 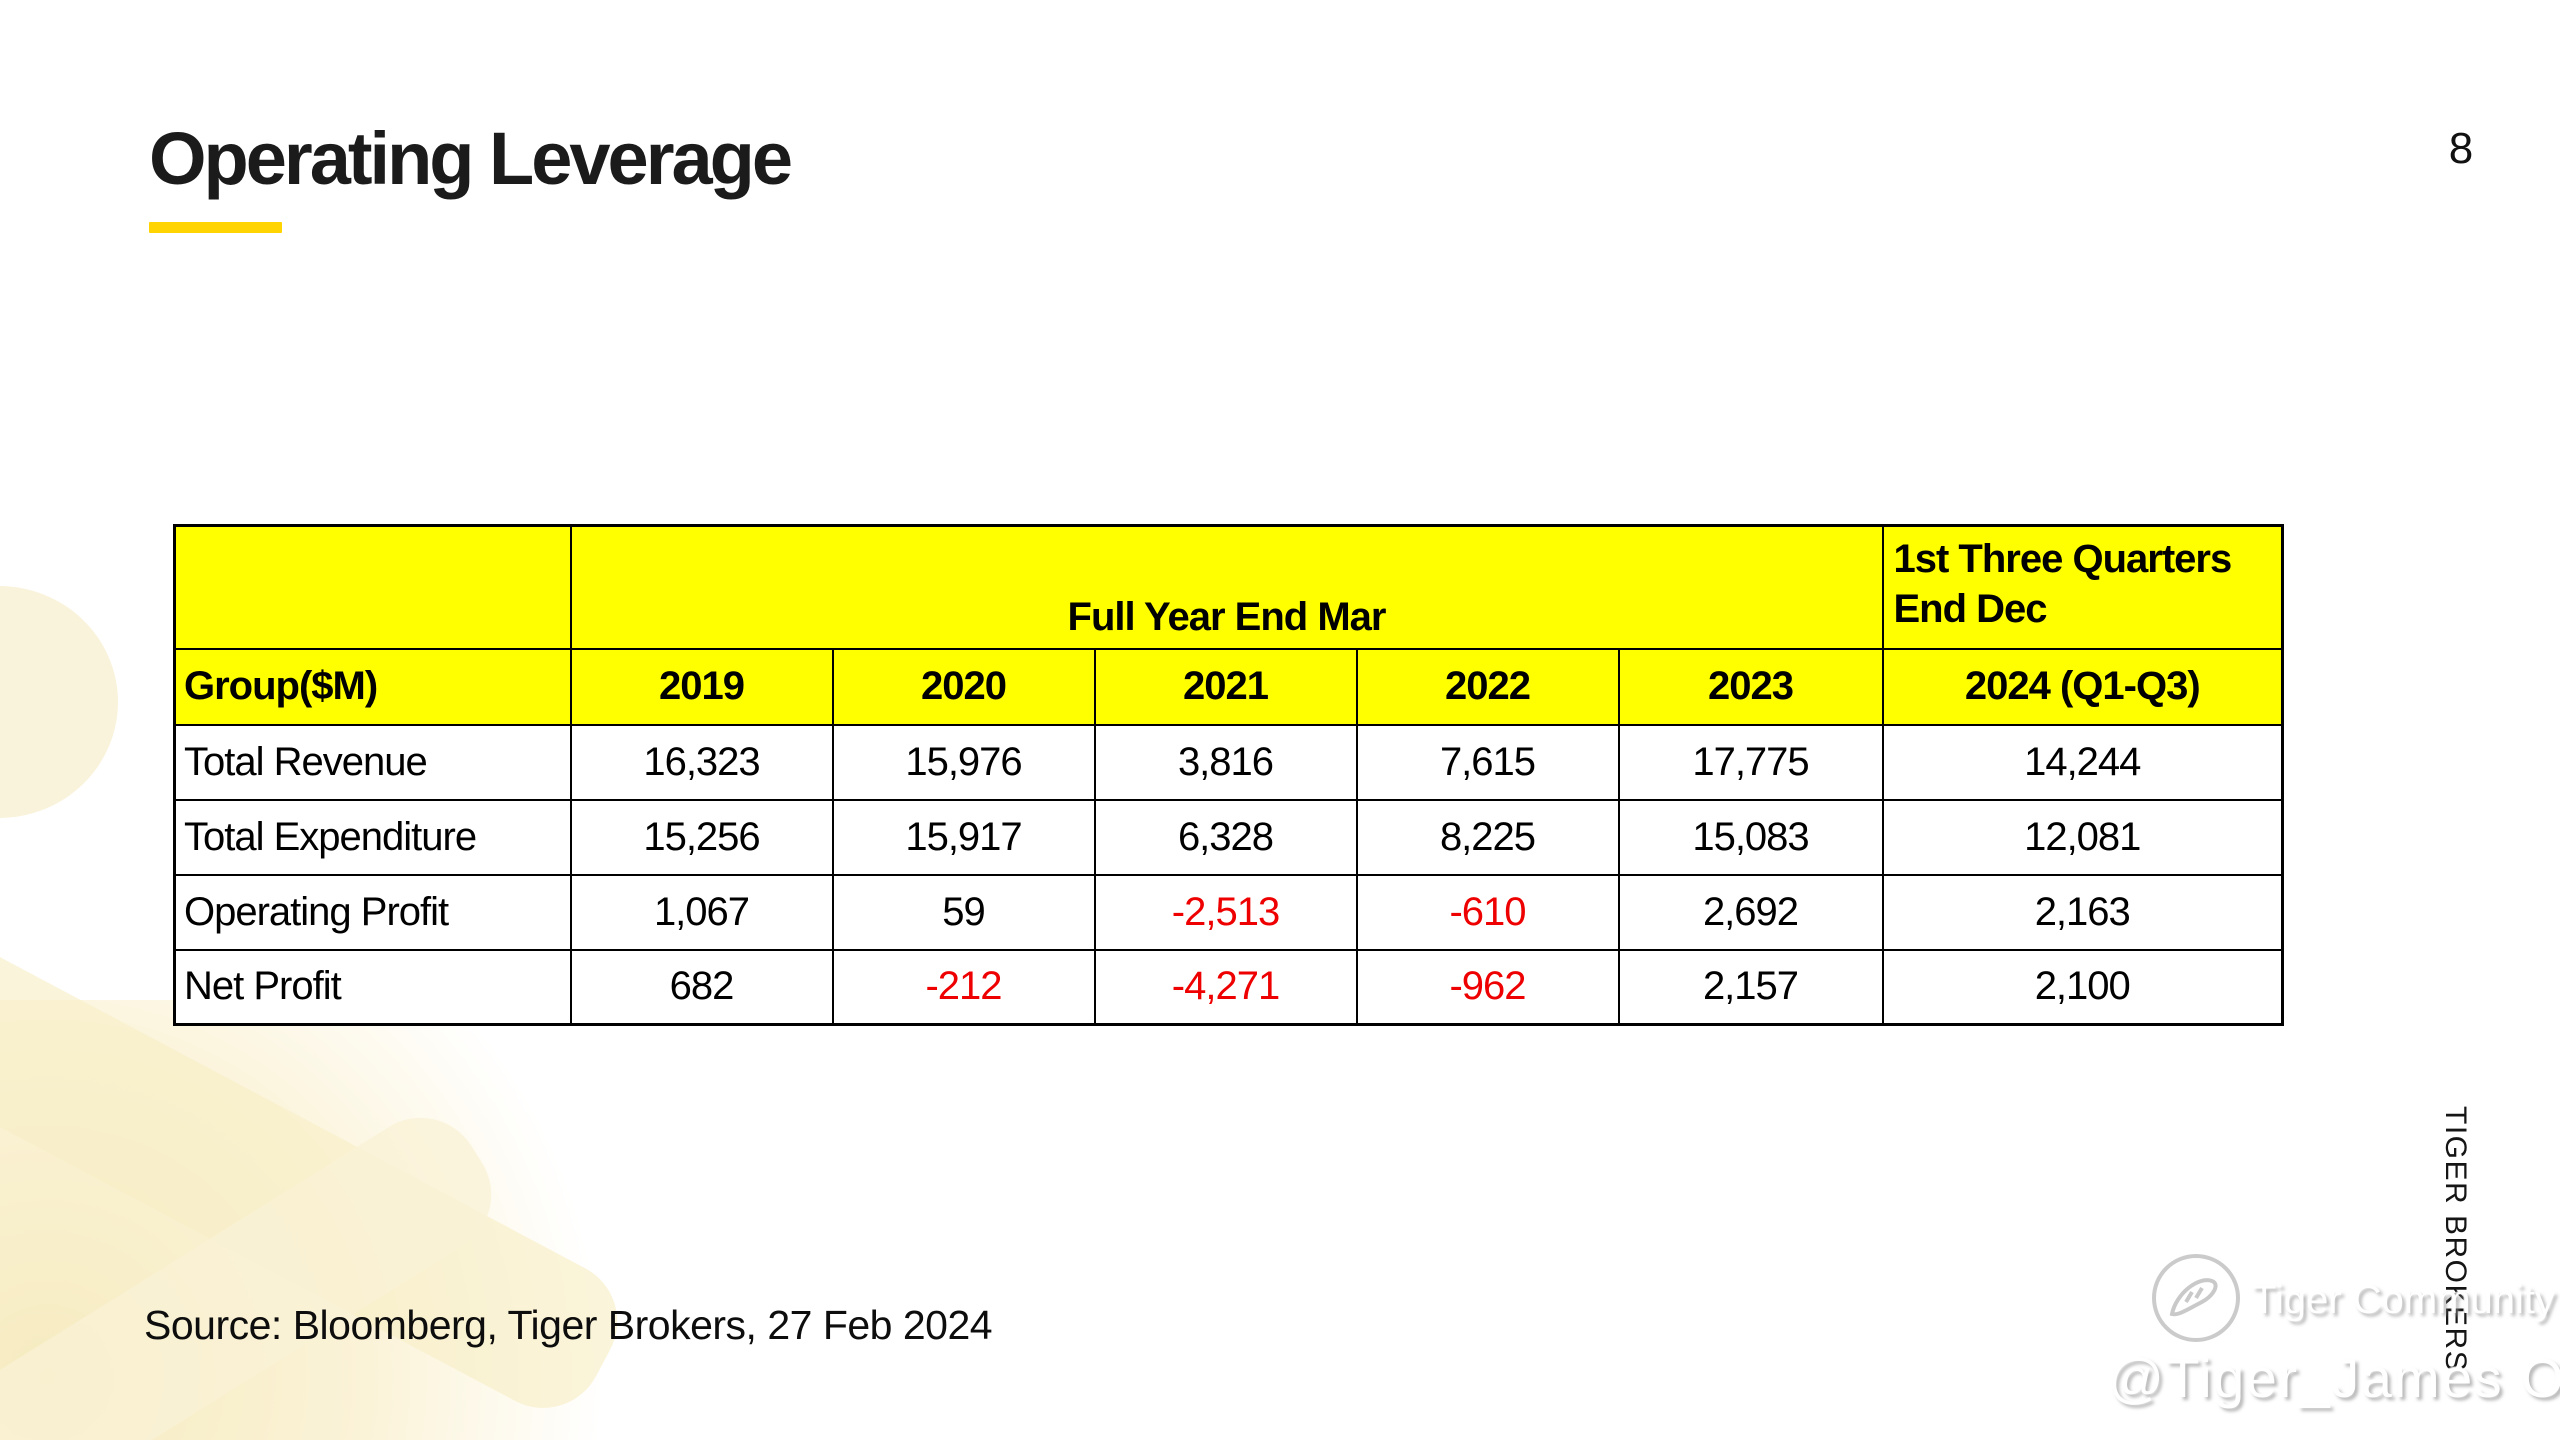 I want to click on decor-yellow-wash, so click(x=360, y=1220).